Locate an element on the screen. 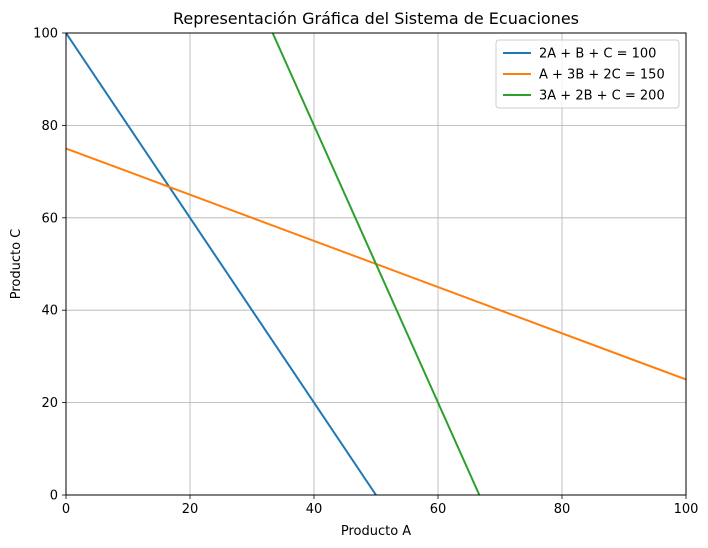 Image resolution: width=708 pixels, height=548 pixels. x-tick-label: 80 is located at coordinates (562, 509).